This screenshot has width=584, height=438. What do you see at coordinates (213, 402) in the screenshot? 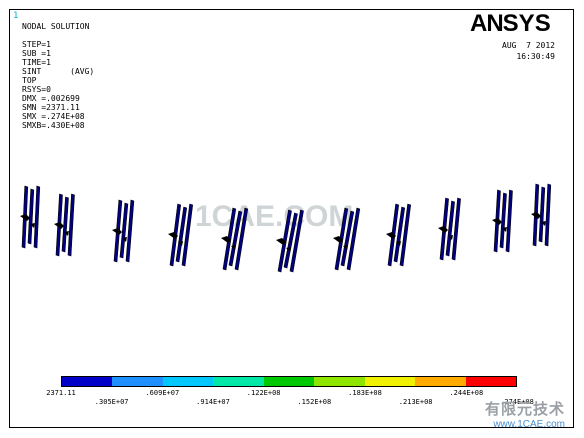
I see `colorbar-label-bottom-2: .914E+07` at bounding box center [213, 402].